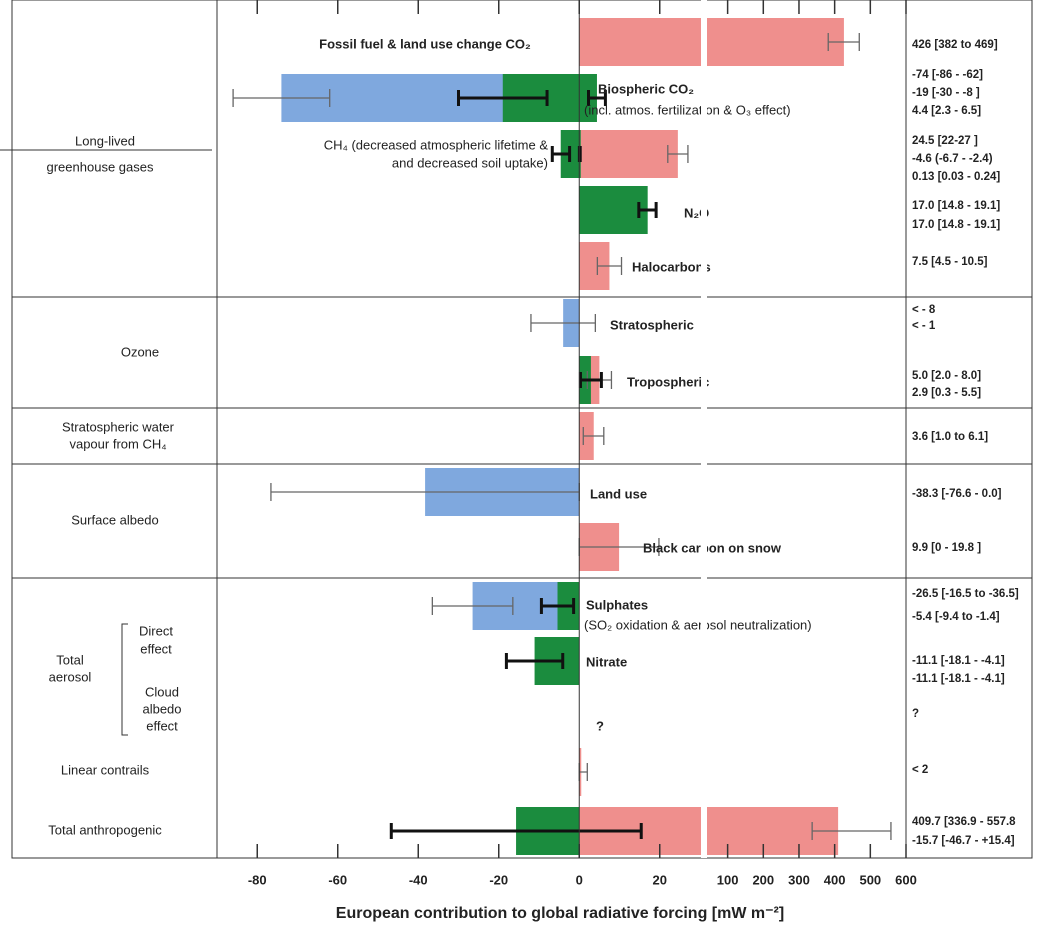 This screenshot has width=1038, height=933. Describe the element at coordinates (698, 624) in the screenshot. I see `bar-label: (SO₂ oxidation & aerosol neutralization)` at that location.